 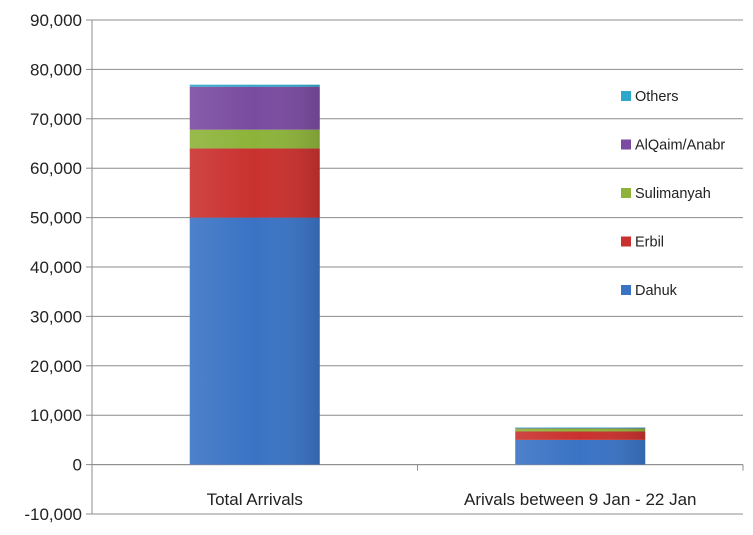 I want to click on y-tick-label: 80,000, so click(x=56, y=69).